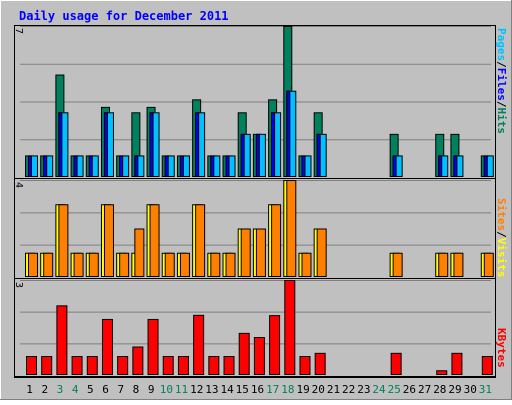 The width and height of the screenshot is (512, 405). I want to click on side-legend-label: KBytes, so click(501, 348).